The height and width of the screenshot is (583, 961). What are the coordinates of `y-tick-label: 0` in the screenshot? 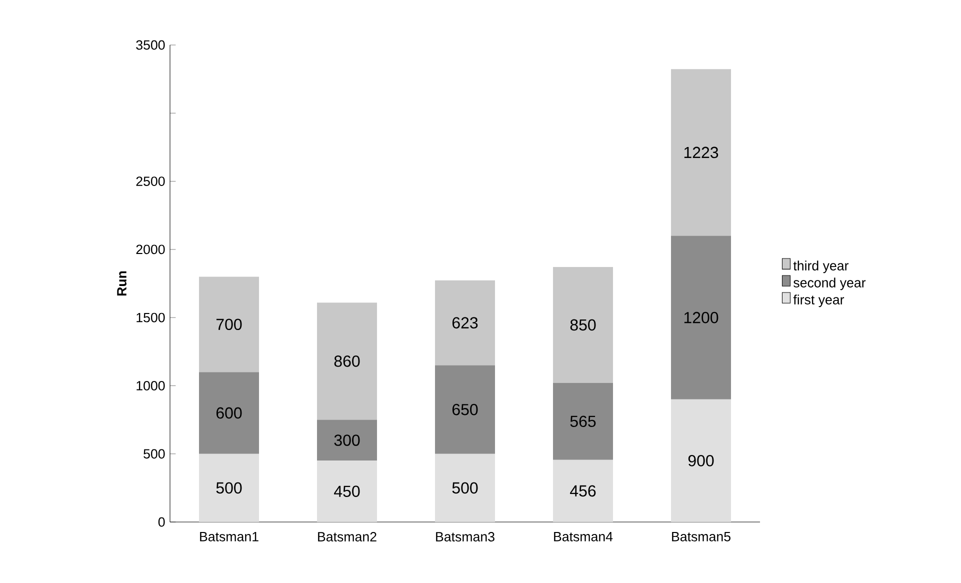 It's located at (161, 522).